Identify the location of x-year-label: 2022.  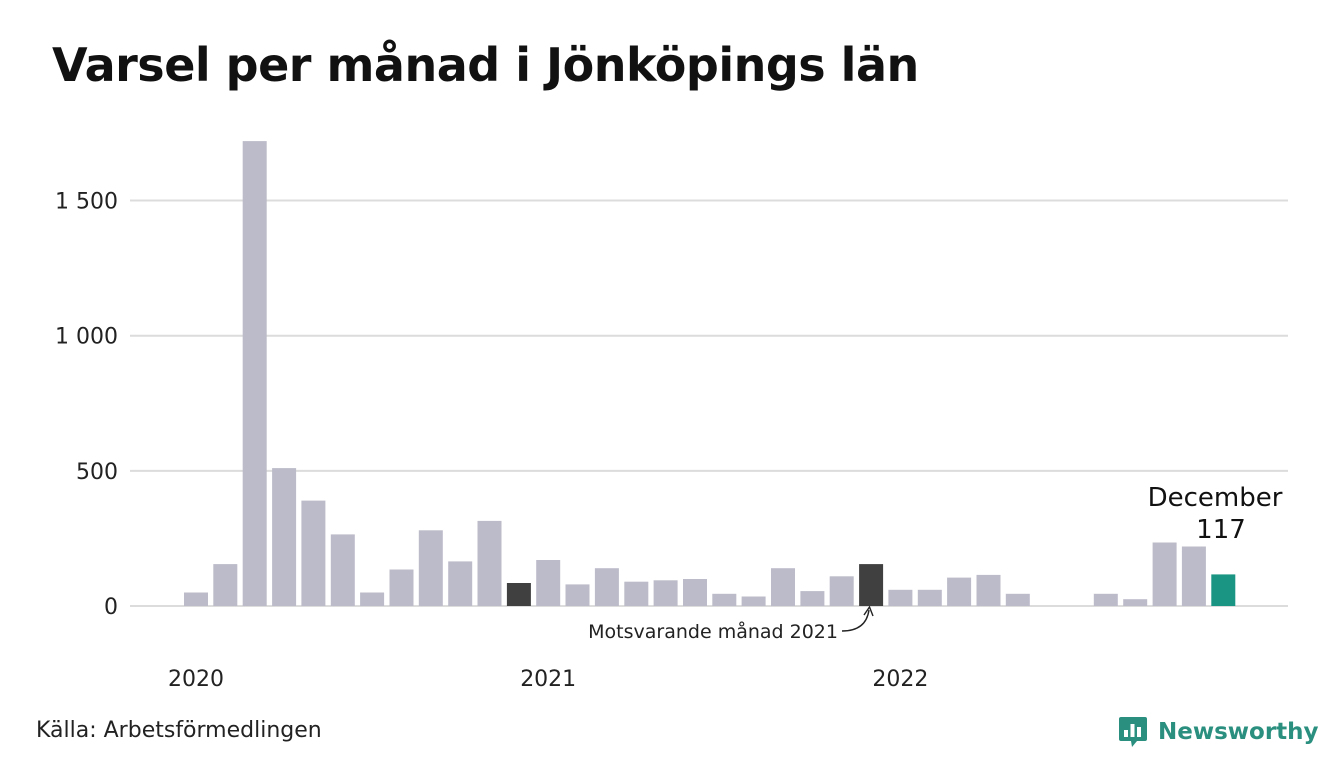
(900, 679).